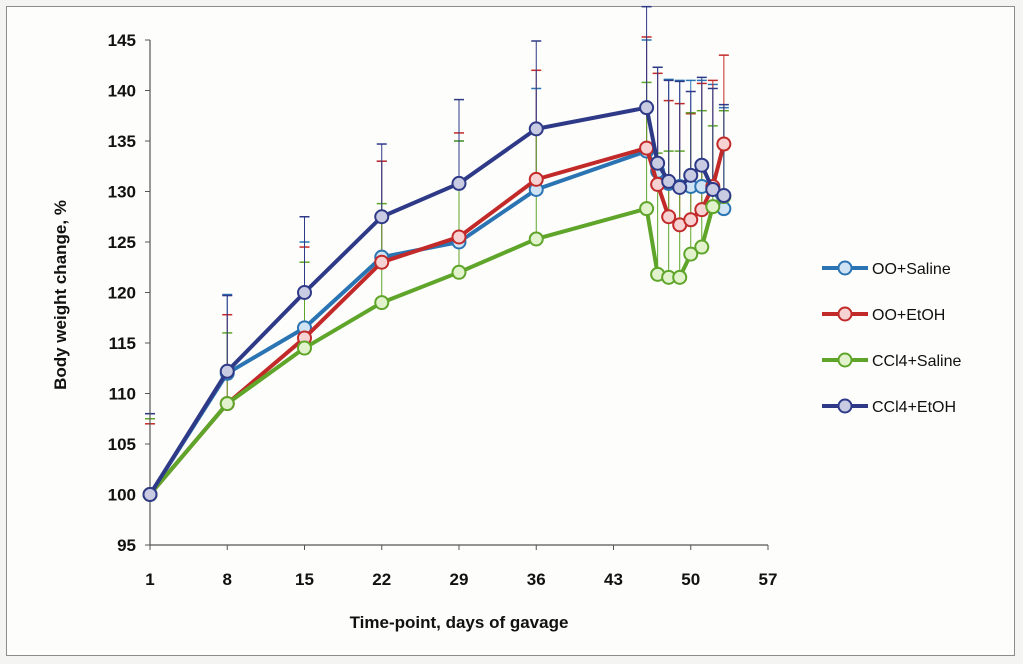  I want to click on legend-label: OO+EtOH, so click(908, 315).